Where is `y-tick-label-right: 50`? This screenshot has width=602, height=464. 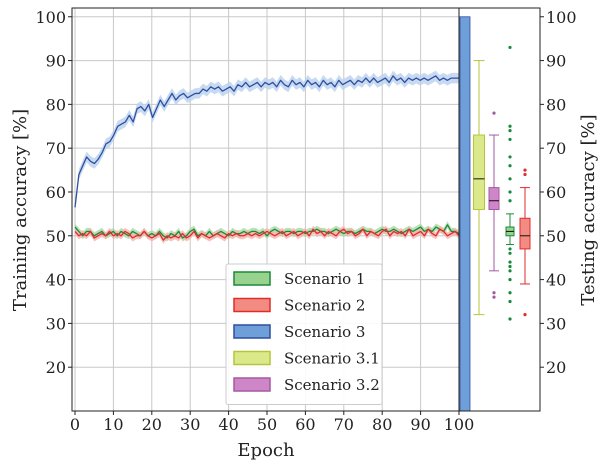
y-tick-label-right: 50 is located at coordinates (556, 236).